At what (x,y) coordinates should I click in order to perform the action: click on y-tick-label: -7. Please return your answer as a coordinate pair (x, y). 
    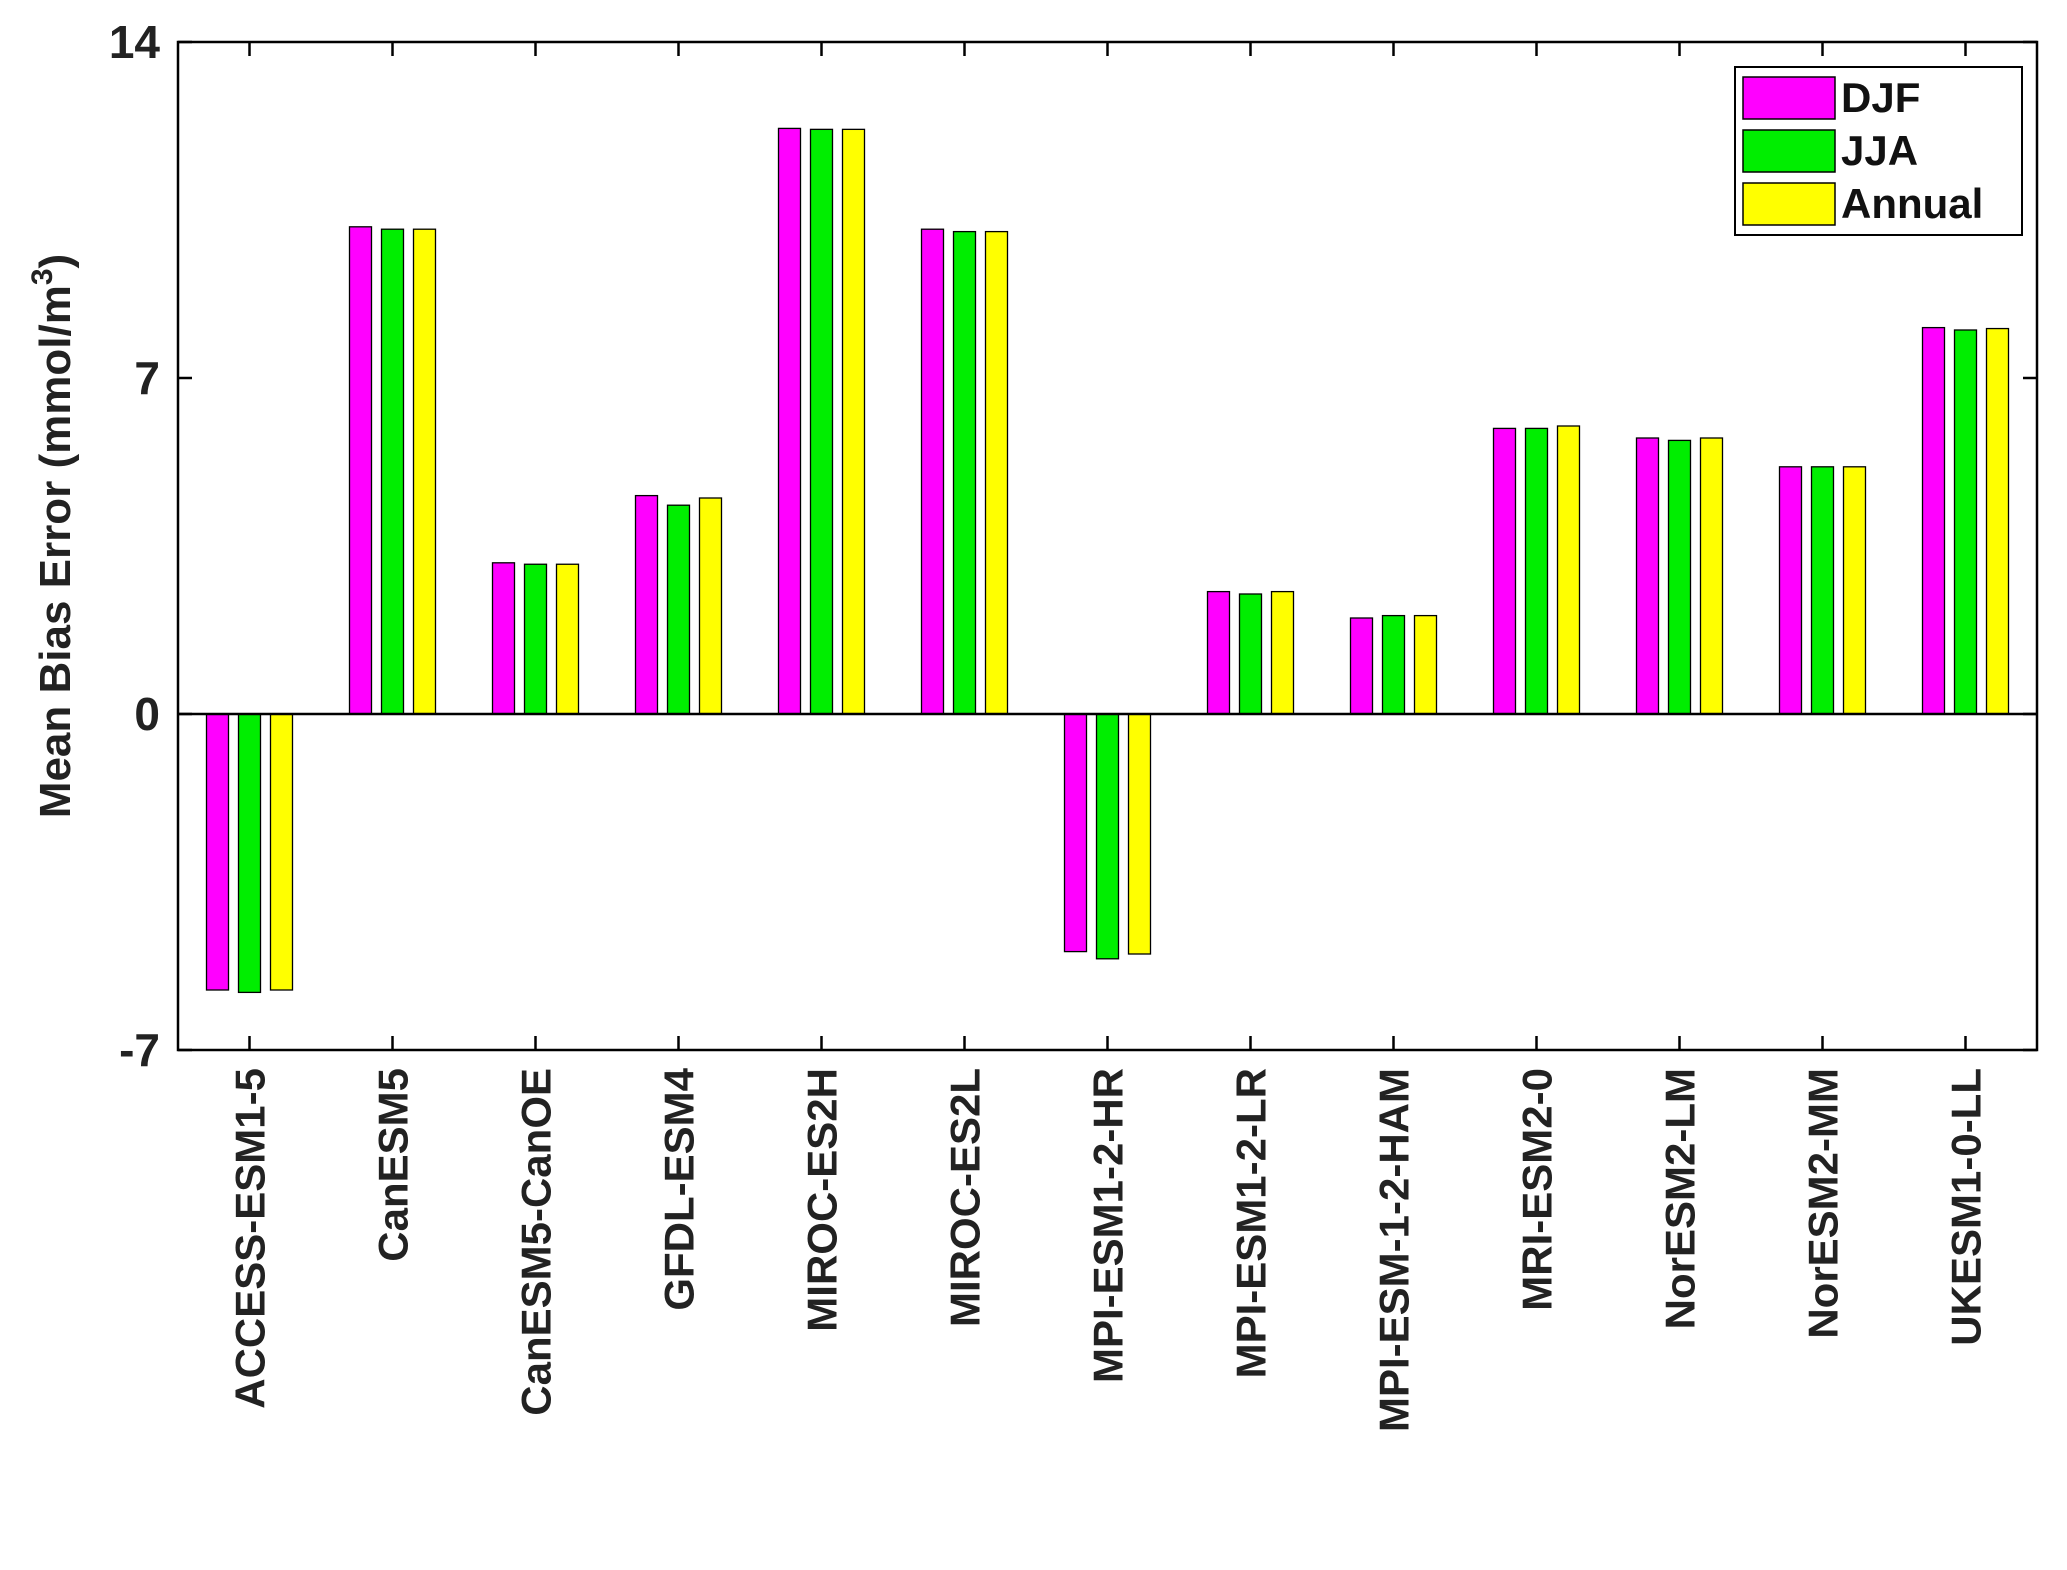
    Looking at the image, I should click on (139, 1050).